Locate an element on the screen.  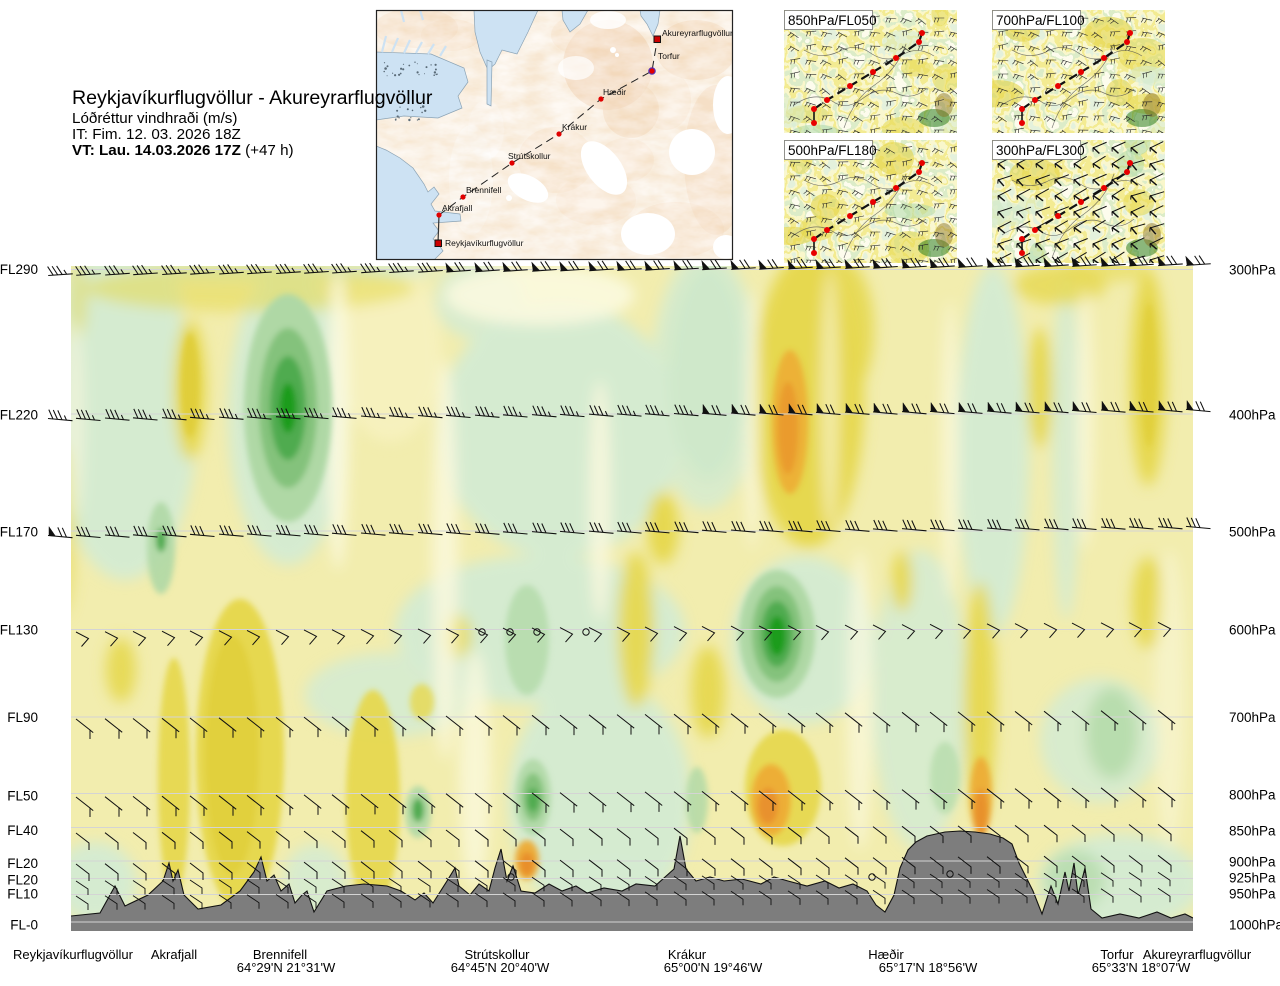
svg-text: 700hPa is located at coordinates (1252, 717).